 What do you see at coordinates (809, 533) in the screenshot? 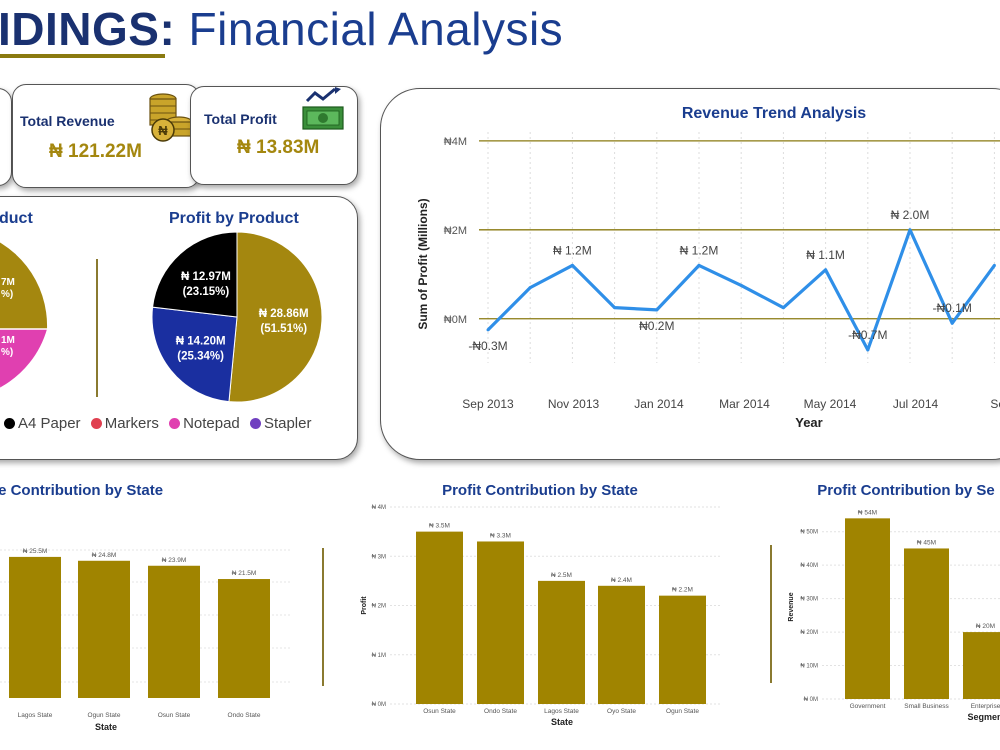
I see `bar-y-tick-label-2: ₦ 50M` at bounding box center [809, 533].